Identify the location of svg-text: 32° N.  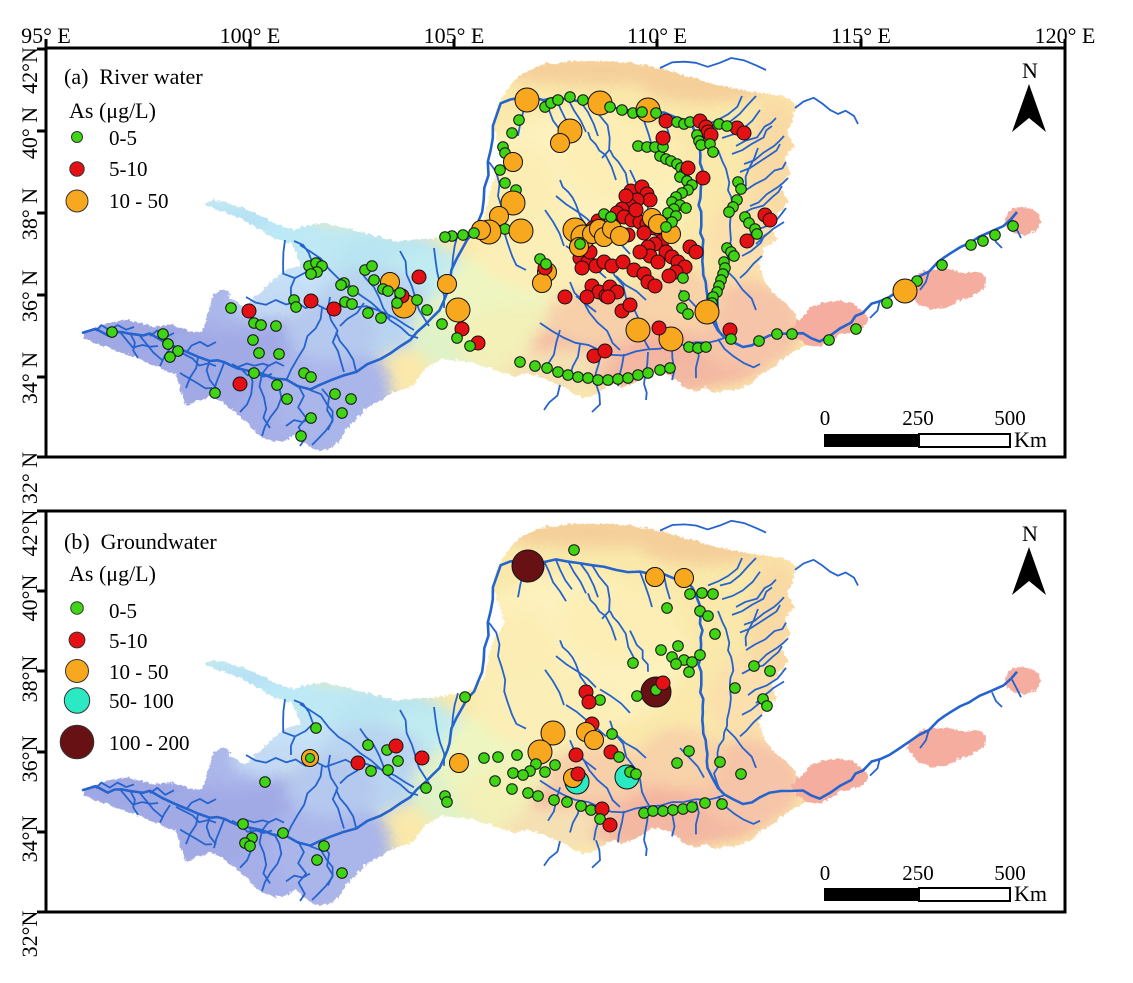
(29, 478).